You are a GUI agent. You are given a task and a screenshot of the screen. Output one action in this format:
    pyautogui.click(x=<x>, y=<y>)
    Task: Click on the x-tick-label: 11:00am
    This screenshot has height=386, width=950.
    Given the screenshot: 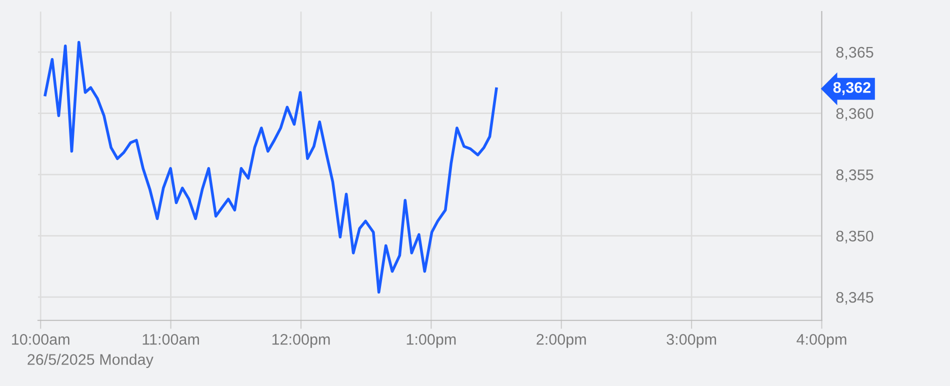 What is the action you would take?
    pyautogui.click(x=170, y=339)
    